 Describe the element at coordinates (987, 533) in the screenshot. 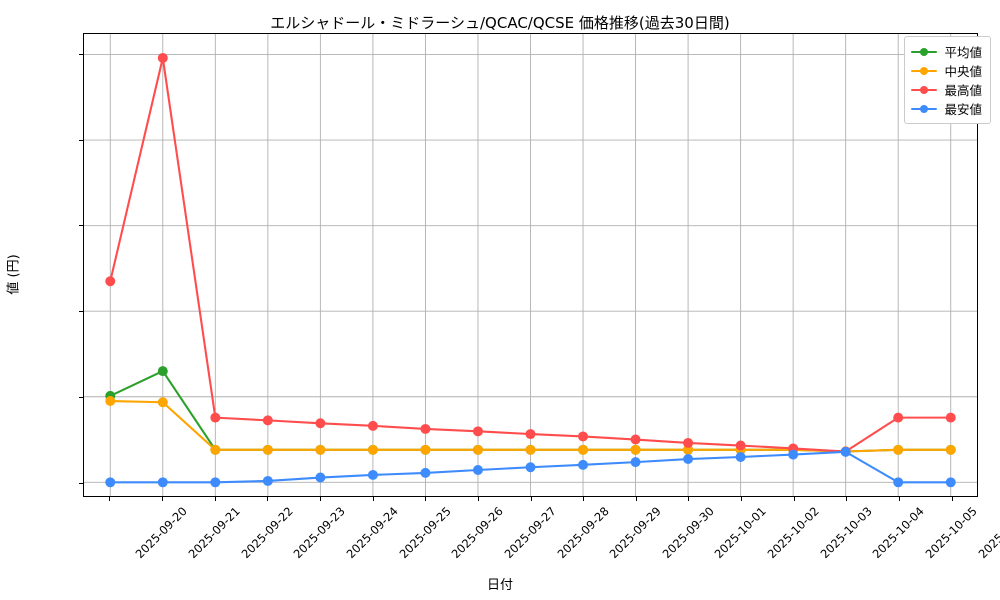

I see `x-tick-label: 2025-10-06` at that location.